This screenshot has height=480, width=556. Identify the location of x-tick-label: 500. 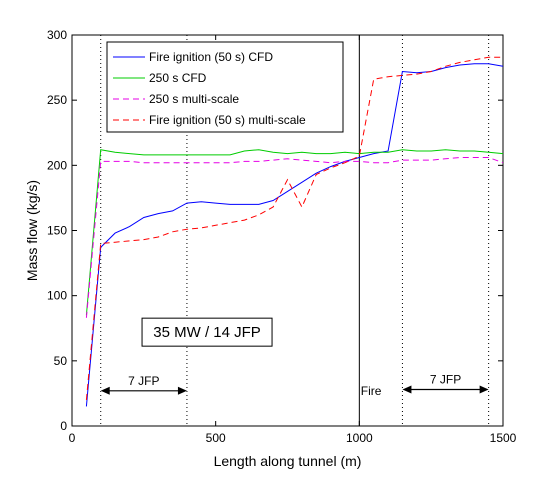
(216, 438).